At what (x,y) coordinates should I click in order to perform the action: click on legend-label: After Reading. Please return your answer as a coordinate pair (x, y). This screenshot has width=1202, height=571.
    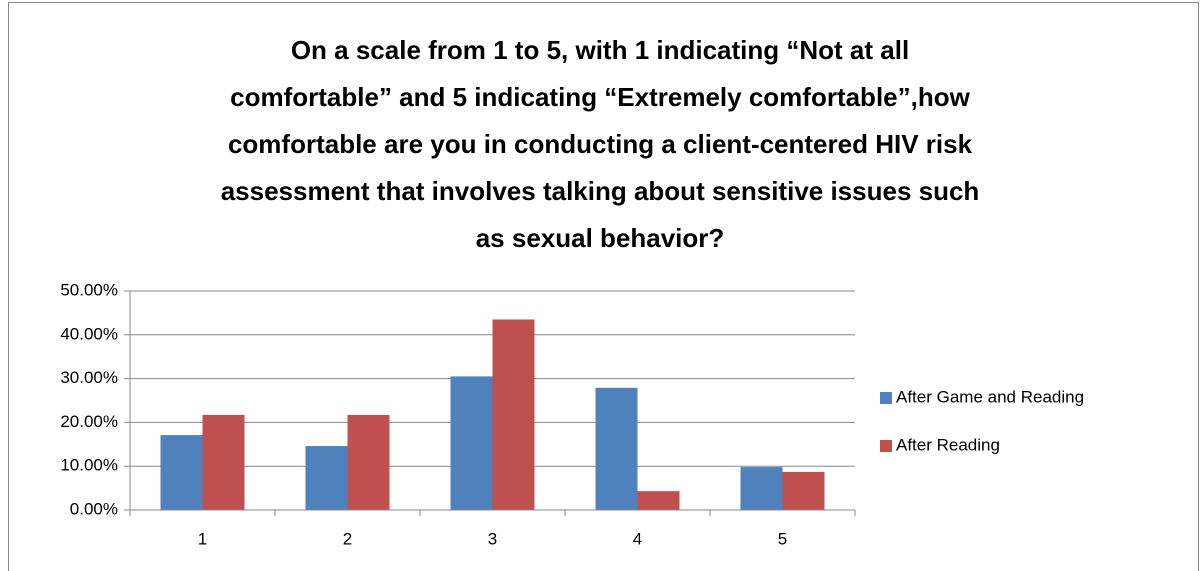
    Looking at the image, I should click on (948, 444).